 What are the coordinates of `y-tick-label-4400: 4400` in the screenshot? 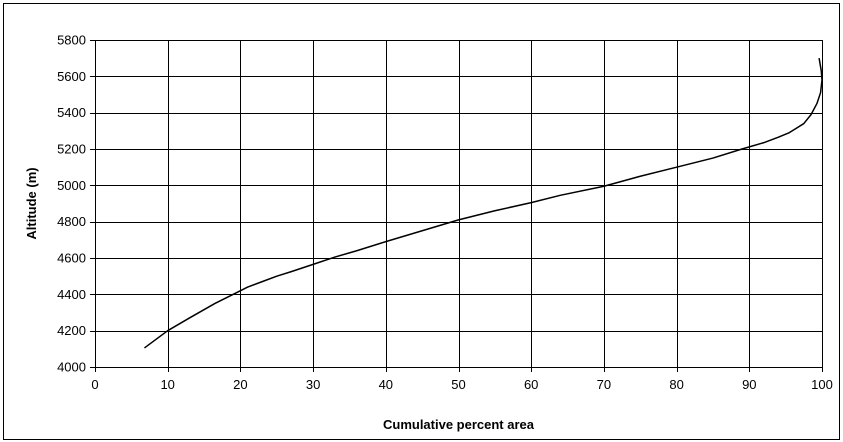 It's located at (71, 294).